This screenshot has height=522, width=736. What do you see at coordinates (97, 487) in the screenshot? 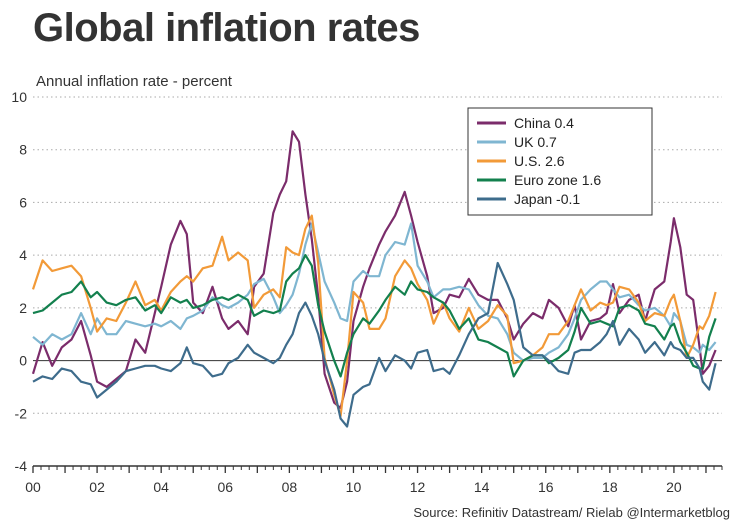
I see `x-tick-label: 02` at bounding box center [97, 487].